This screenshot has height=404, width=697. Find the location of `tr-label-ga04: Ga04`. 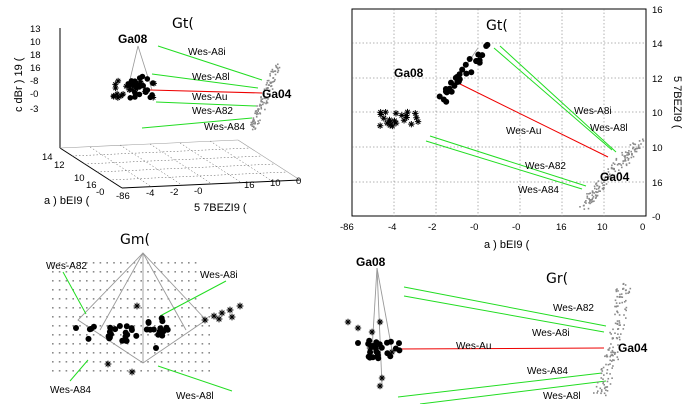

tr-label-ga04: Ga04 is located at coordinates (615, 177).